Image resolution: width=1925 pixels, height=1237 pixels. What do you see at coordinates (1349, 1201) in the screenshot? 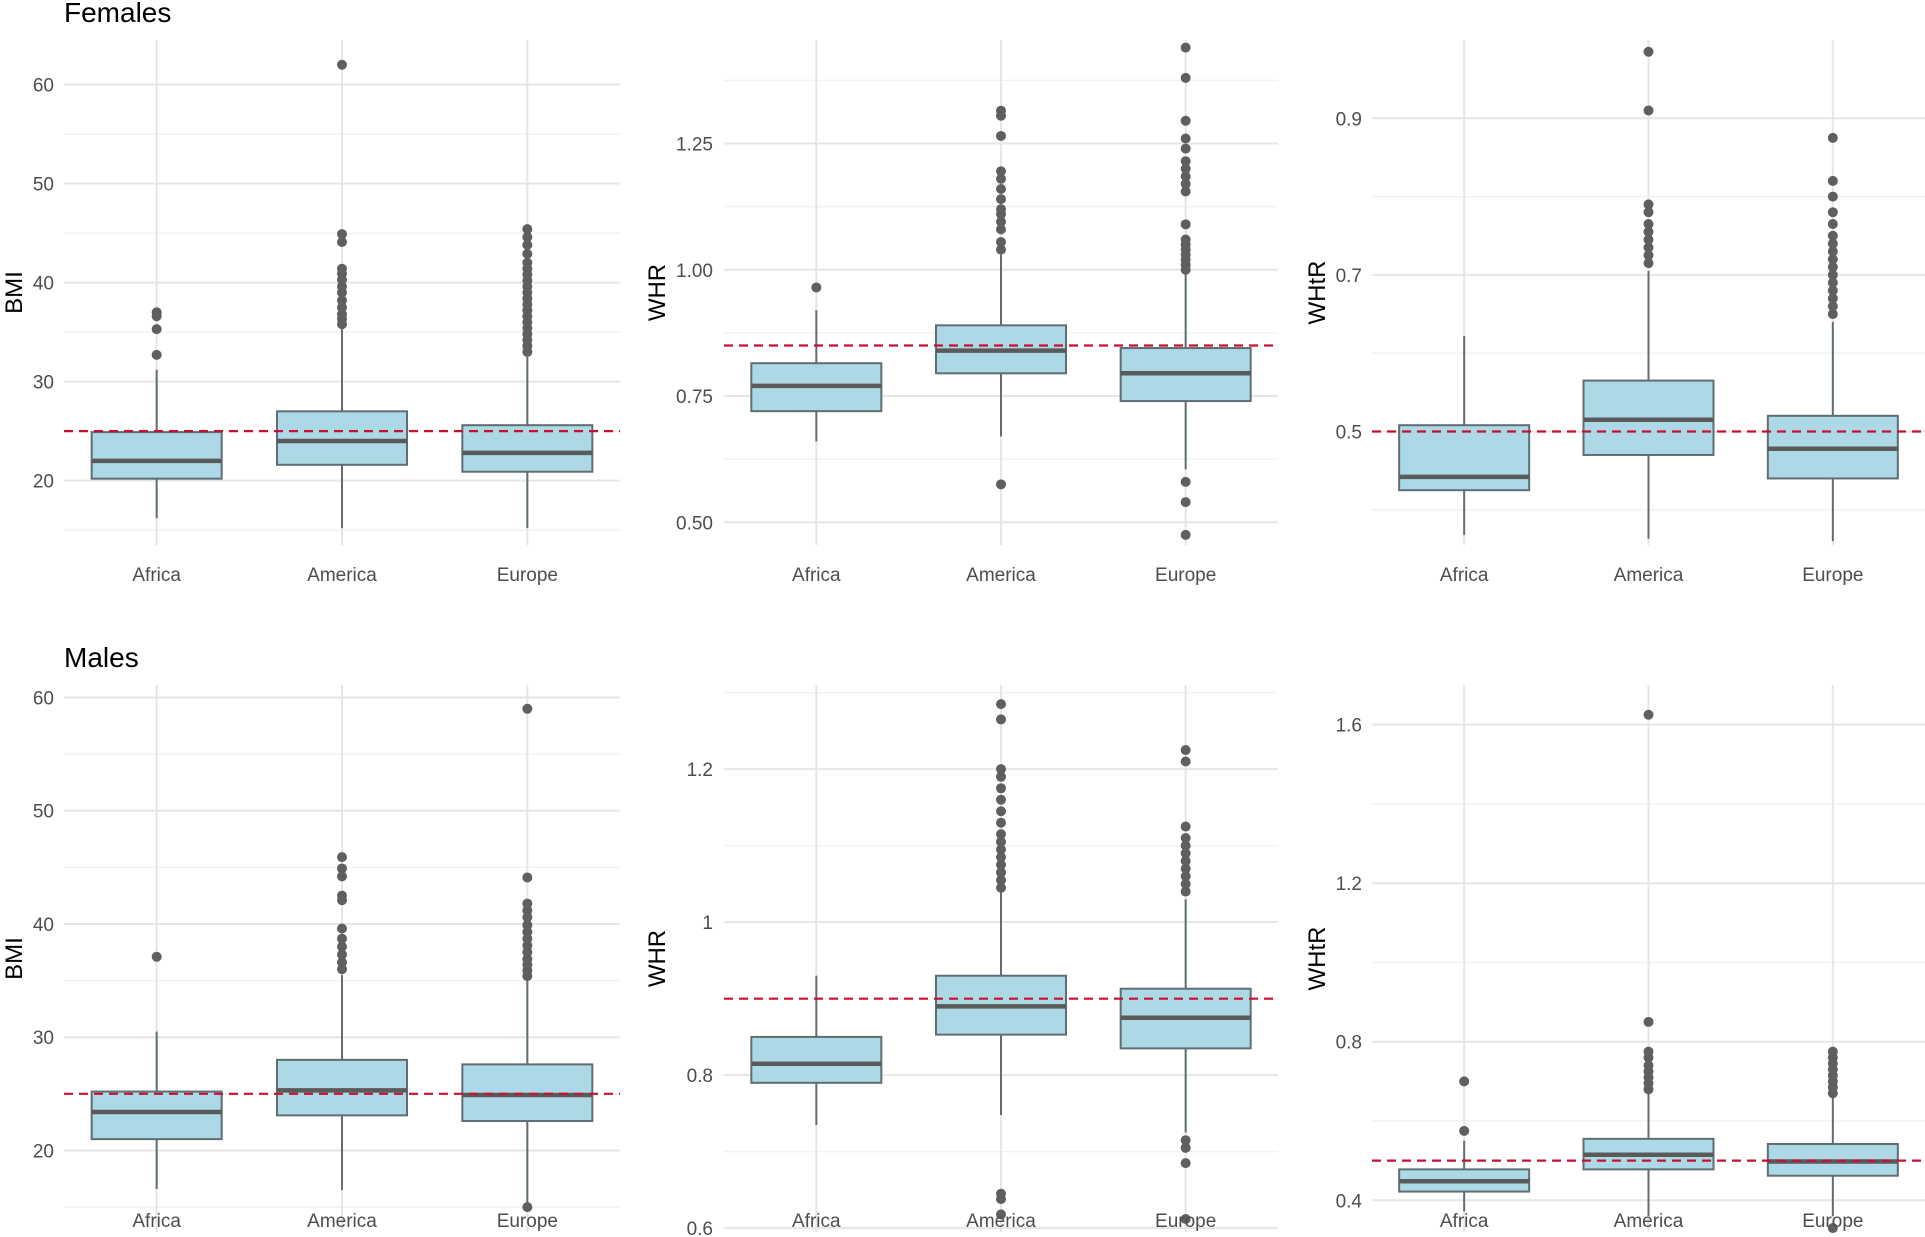
I see `y-tick-label: 0.4` at bounding box center [1349, 1201].